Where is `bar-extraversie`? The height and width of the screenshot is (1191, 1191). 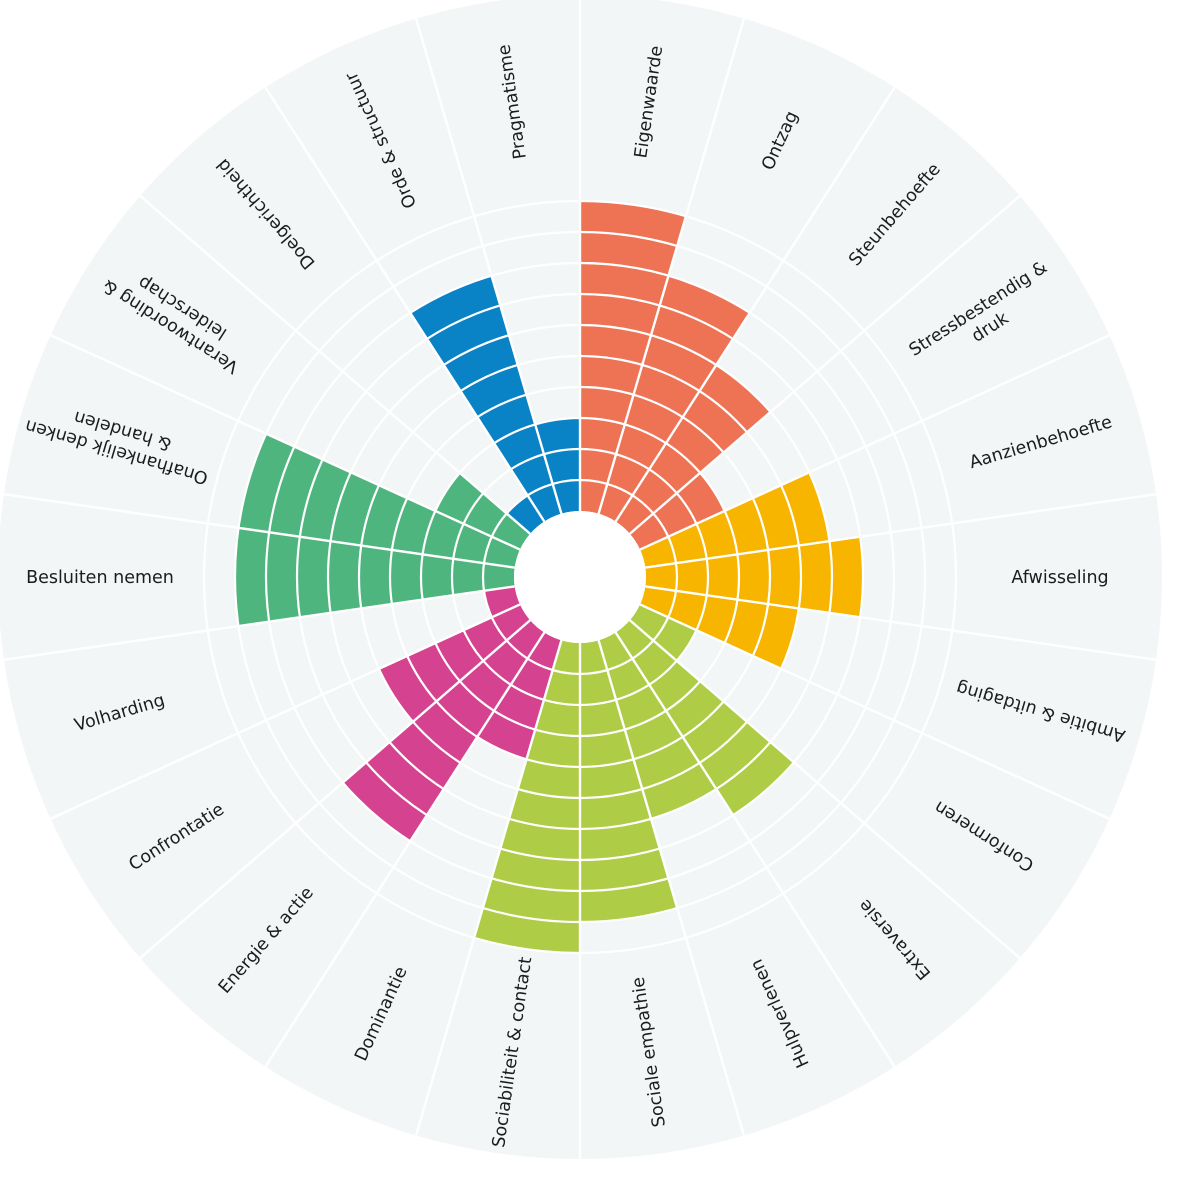
bar-extraversie is located at coordinates (704, 718).